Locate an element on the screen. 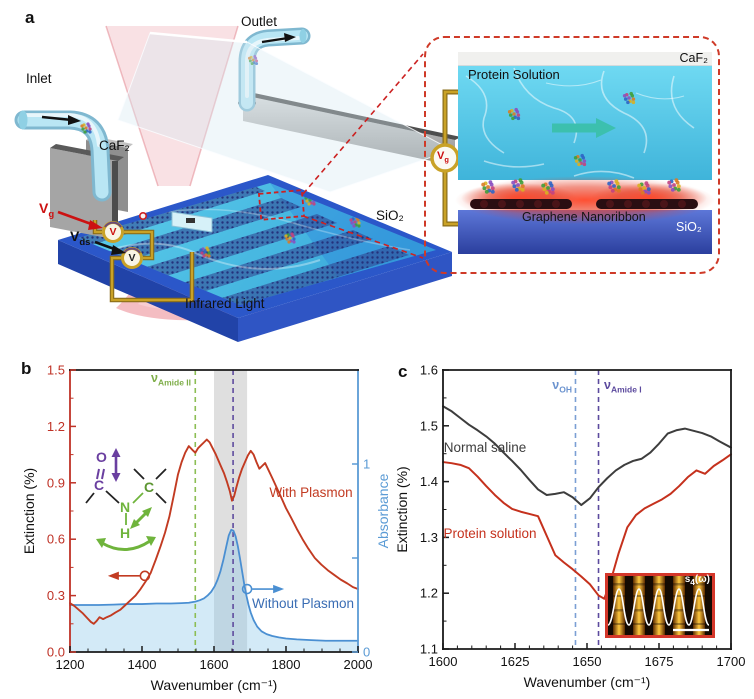 The height and width of the screenshot is (699, 754). oh-mode-label: νOH is located at coordinates (551, 386).